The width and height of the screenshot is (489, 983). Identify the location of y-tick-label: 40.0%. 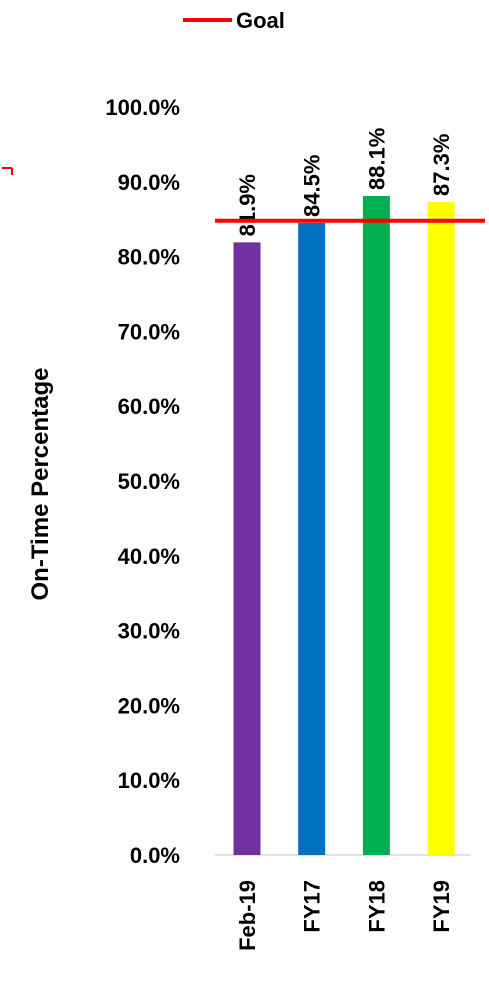
(149, 556).